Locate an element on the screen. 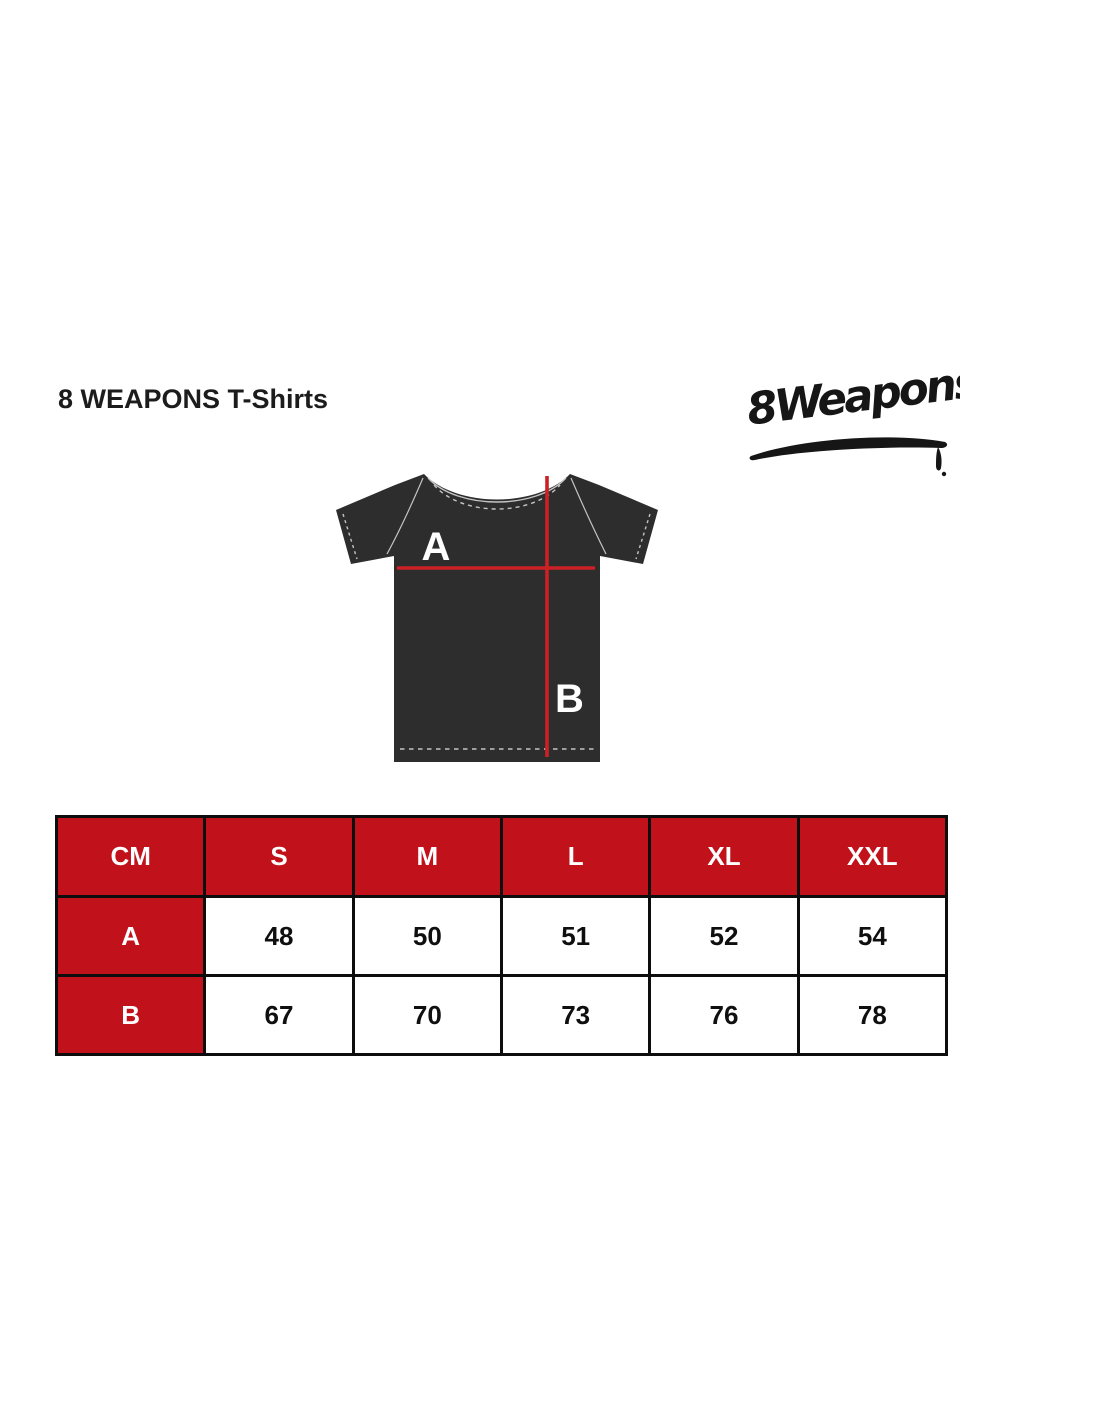  header-cell-cm: CM is located at coordinates (130, 856).